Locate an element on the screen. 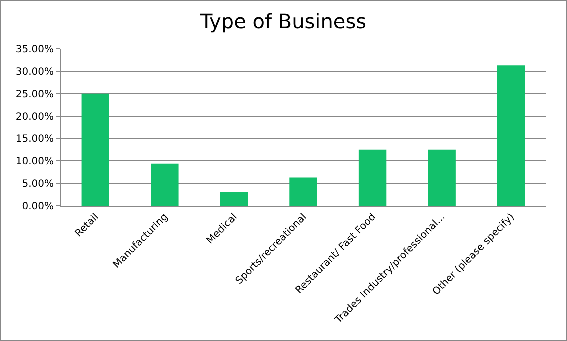 The height and width of the screenshot is (341, 567). y-tick-label: 20.00% is located at coordinates (35, 117).